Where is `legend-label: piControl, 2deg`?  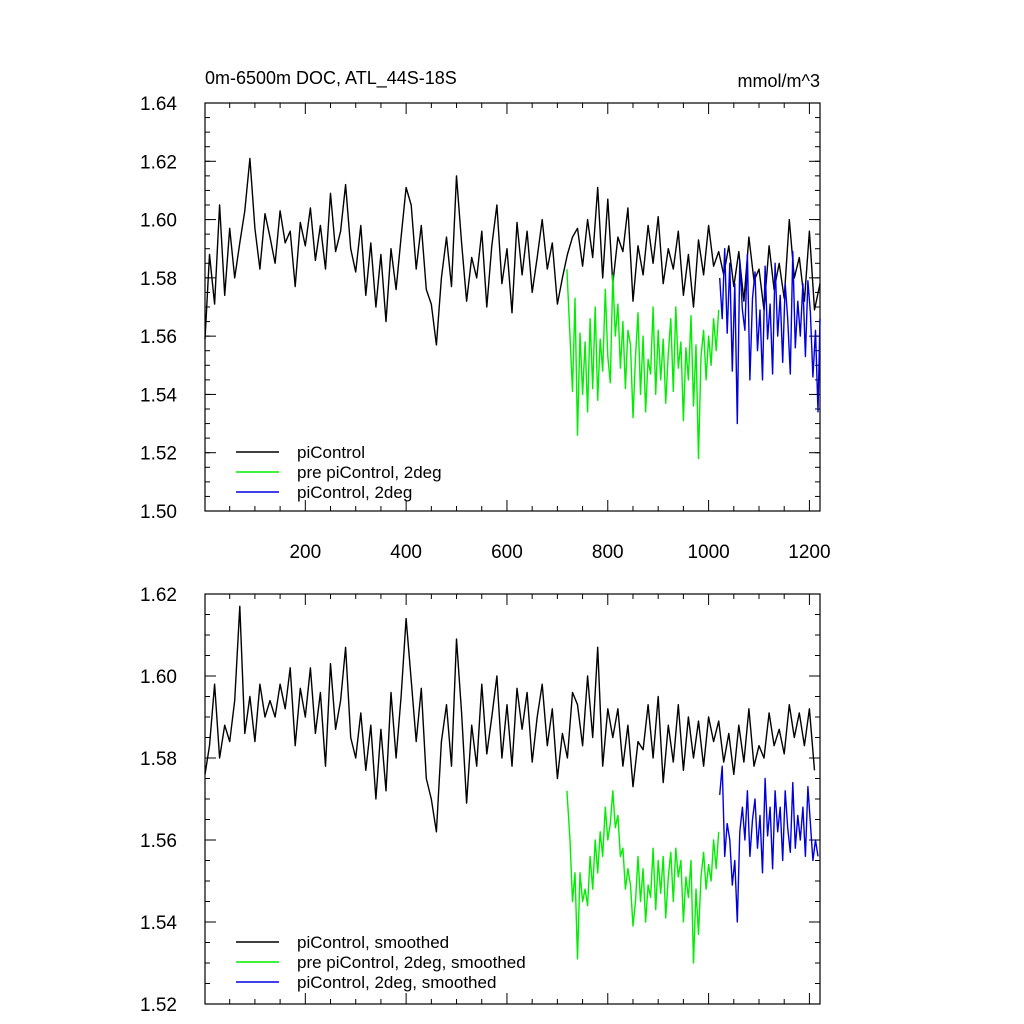
legend-label: piControl, 2deg is located at coordinates (354, 492).